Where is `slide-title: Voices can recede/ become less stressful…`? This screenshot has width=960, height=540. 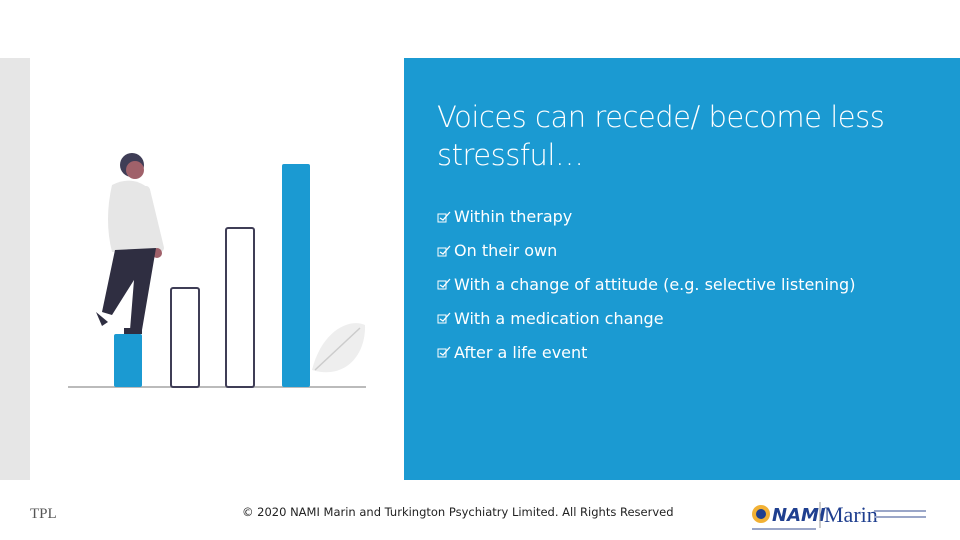
slide-title: Voices can recede/ become less stressful… is located at coordinates (661, 136).